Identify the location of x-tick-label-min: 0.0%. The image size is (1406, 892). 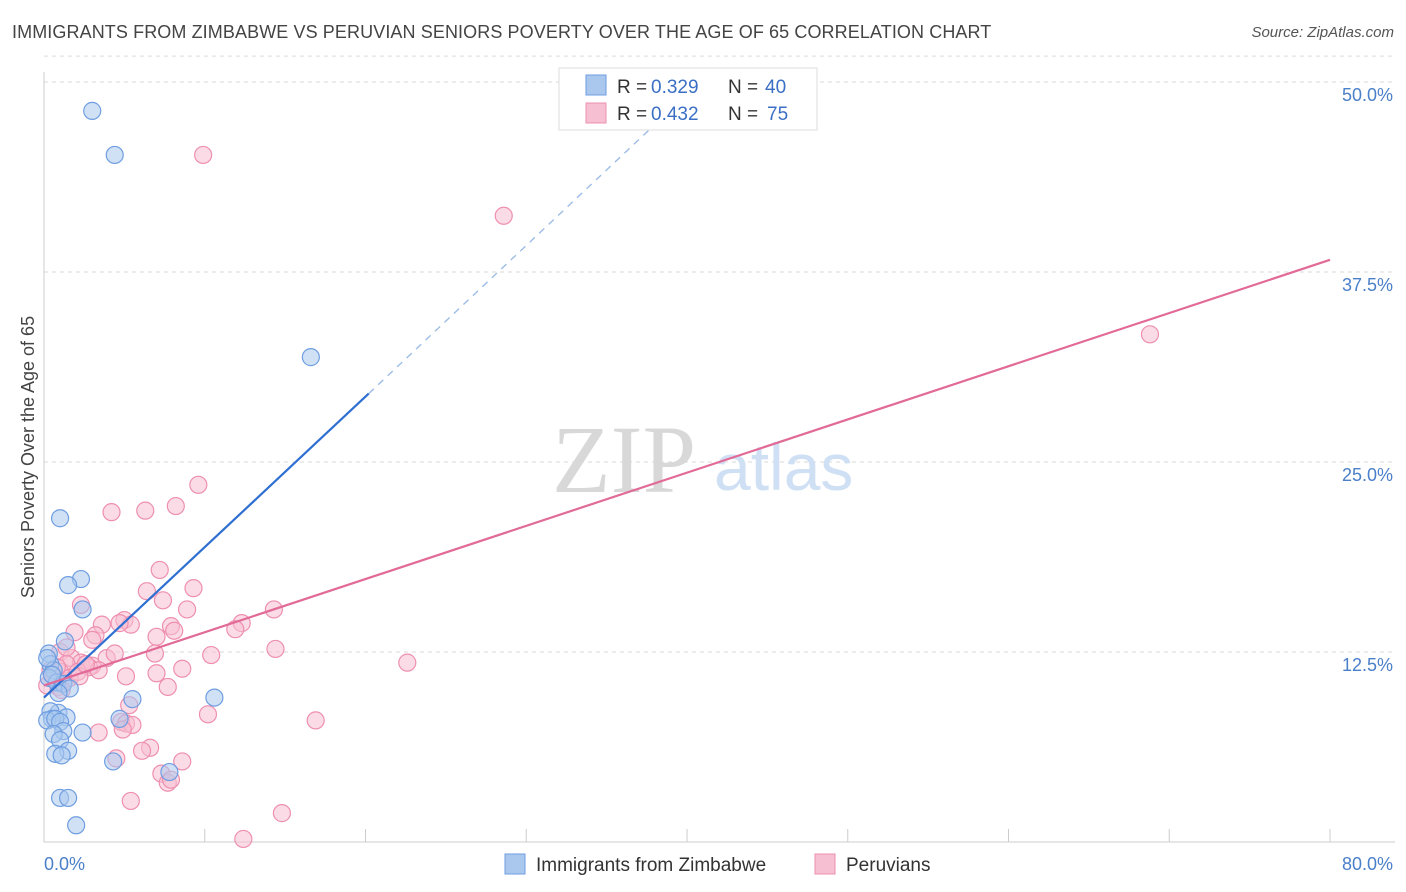
(64, 864).